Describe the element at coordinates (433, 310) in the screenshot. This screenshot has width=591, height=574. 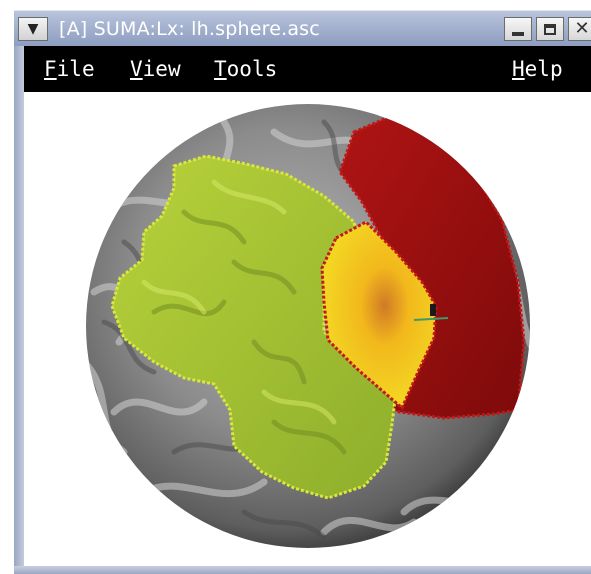
I see `crosshair-marker` at that location.